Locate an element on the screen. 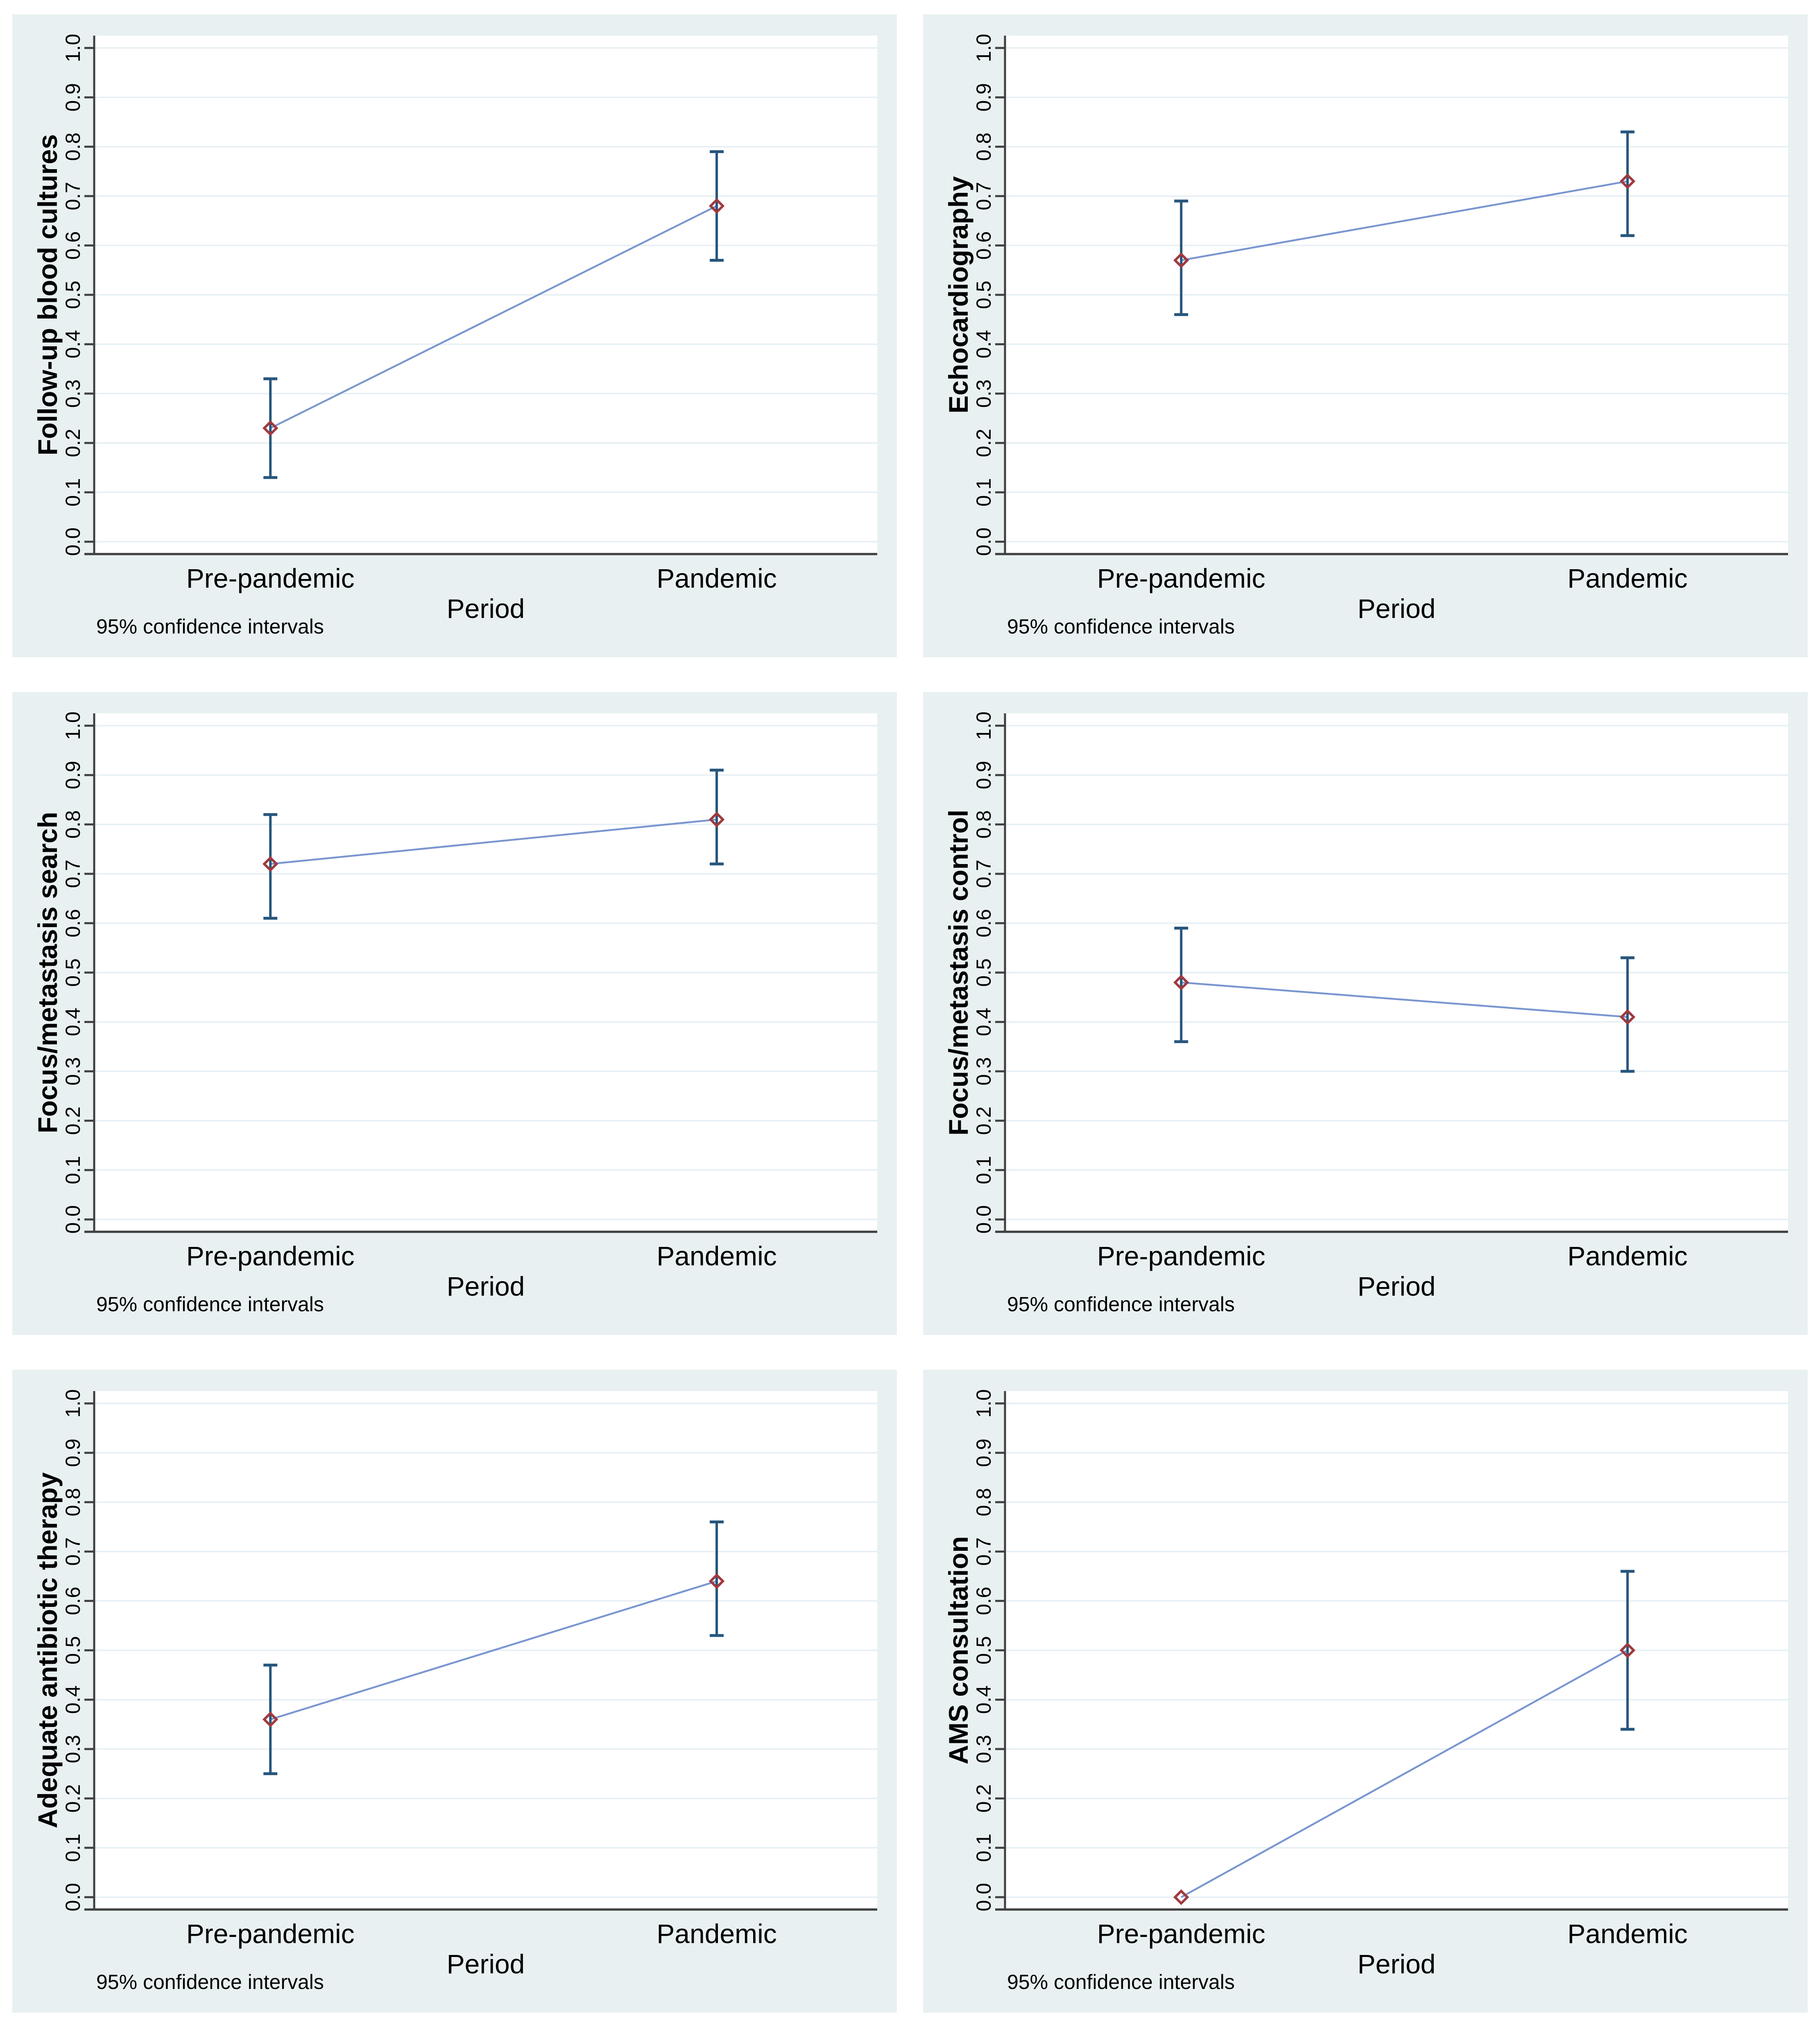 The height and width of the screenshot is (2034, 1820). y-axis-title: Echocardiography is located at coordinates (958, 295).